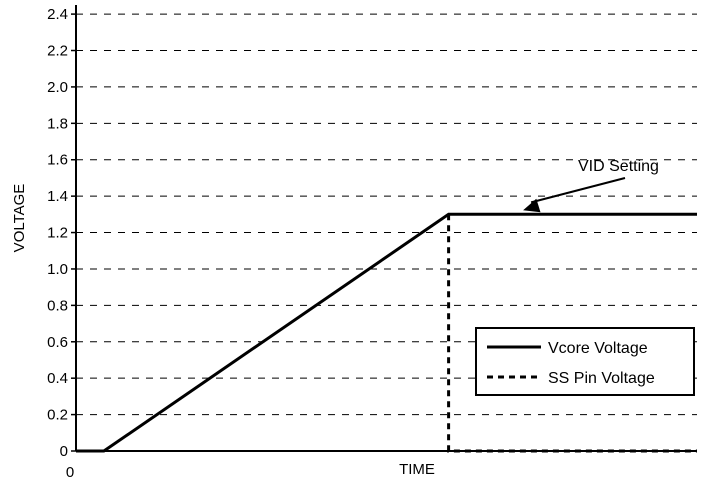 The image size is (701, 478). I want to click on y-tick-label: 2.0, so click(57, 87).